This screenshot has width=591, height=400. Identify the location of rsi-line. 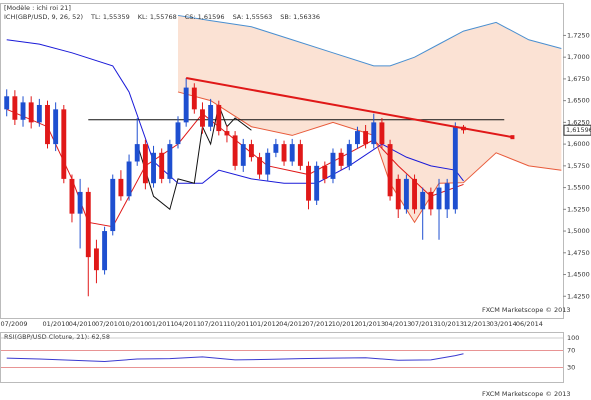
(235, 358).